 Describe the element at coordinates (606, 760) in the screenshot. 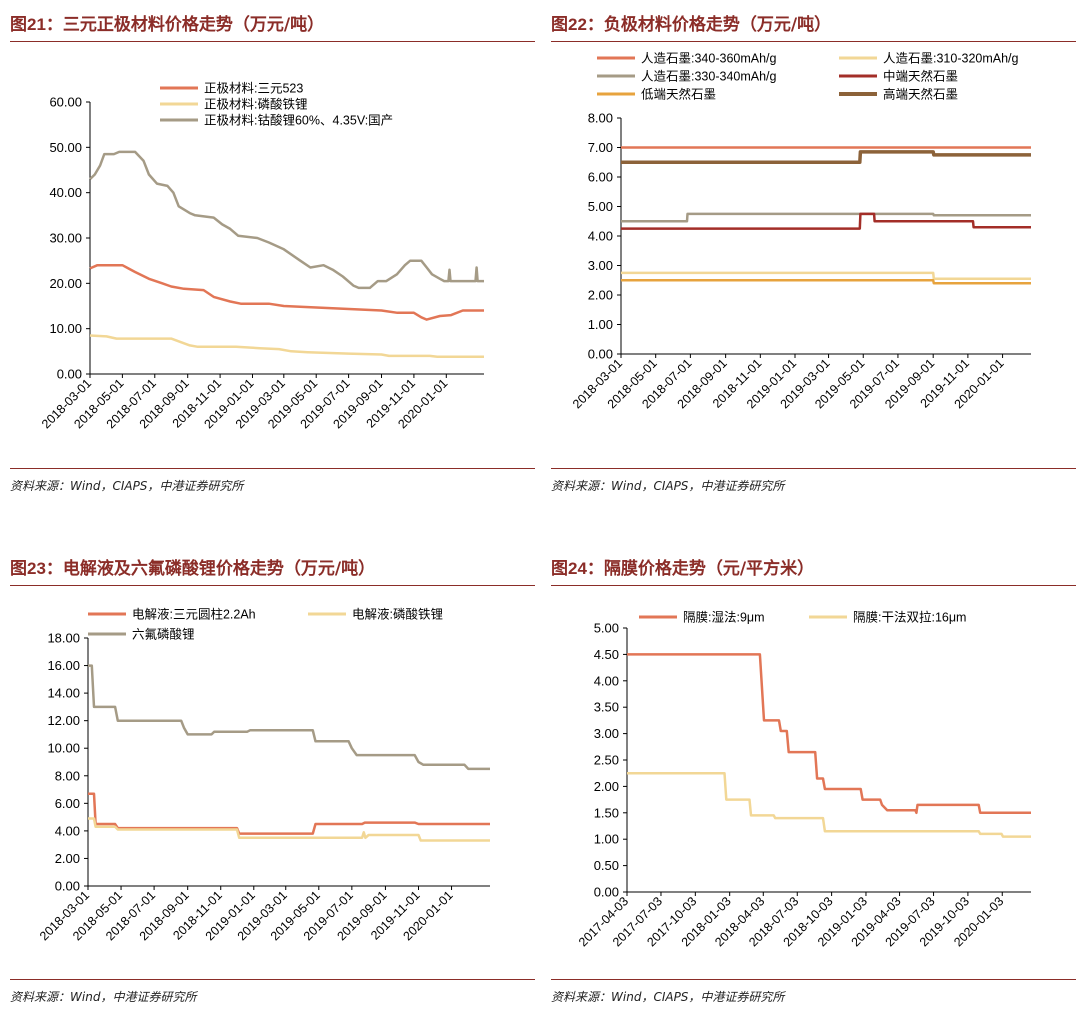

I see `y-tick-label: 2.50` at that location.